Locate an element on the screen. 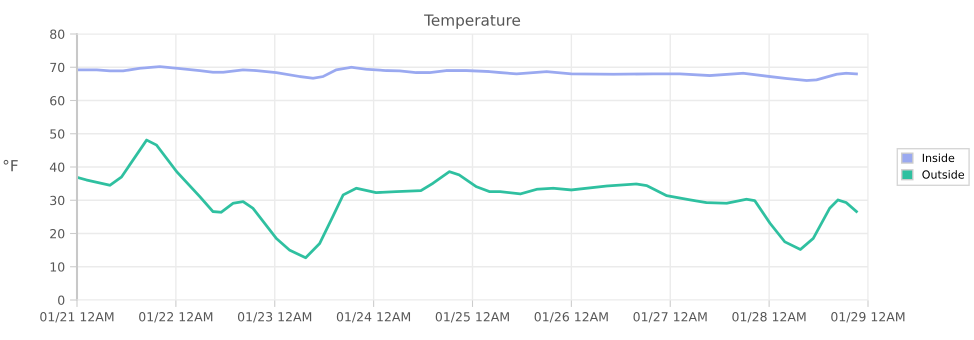 The height and width of the screenshot is (340, 974). x-tick-label: 01/26 12AM is located at coordinates (571, 317).